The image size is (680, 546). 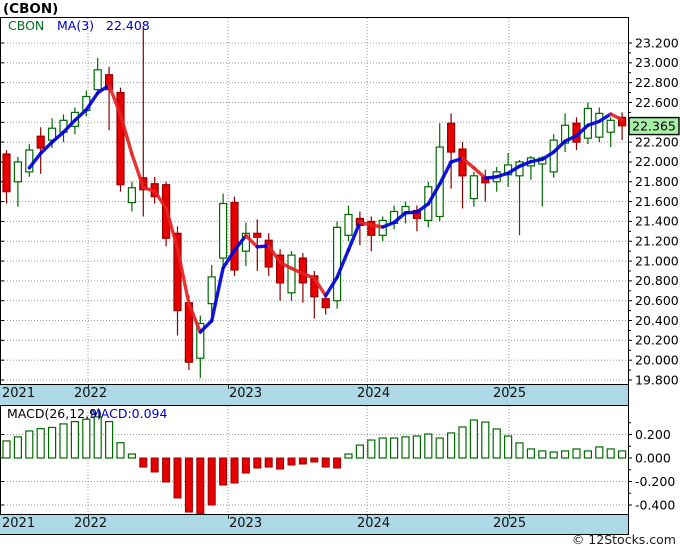 I want to click on y-axis-label: 22.000, so click(x=657, y=161).